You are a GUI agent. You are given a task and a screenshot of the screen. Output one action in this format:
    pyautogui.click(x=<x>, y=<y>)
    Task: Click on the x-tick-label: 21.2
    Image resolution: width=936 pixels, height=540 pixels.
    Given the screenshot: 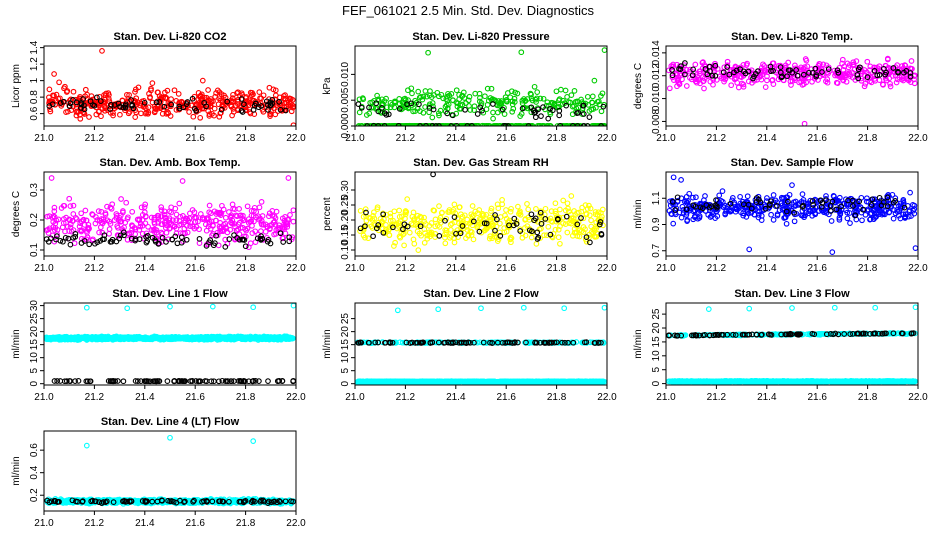 What is the action you would take?
    pyautogui.click(x=717, y=138)
    